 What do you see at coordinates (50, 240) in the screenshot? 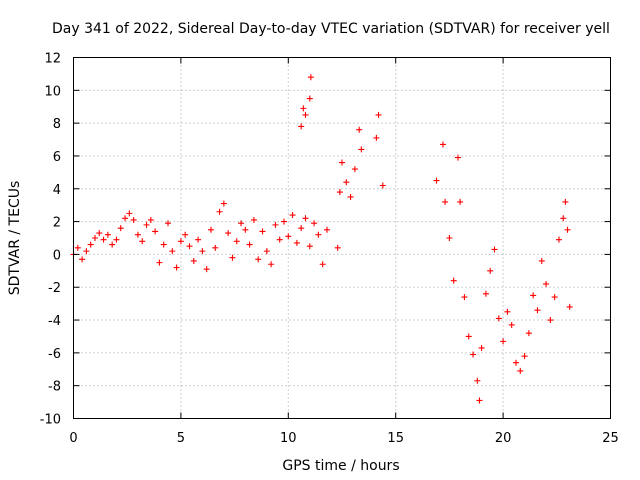
I see `y-tick-labels: -10 -8 -6 -4 -2 0 2 4 6 8 10 12` at bounding box center [50, 240].